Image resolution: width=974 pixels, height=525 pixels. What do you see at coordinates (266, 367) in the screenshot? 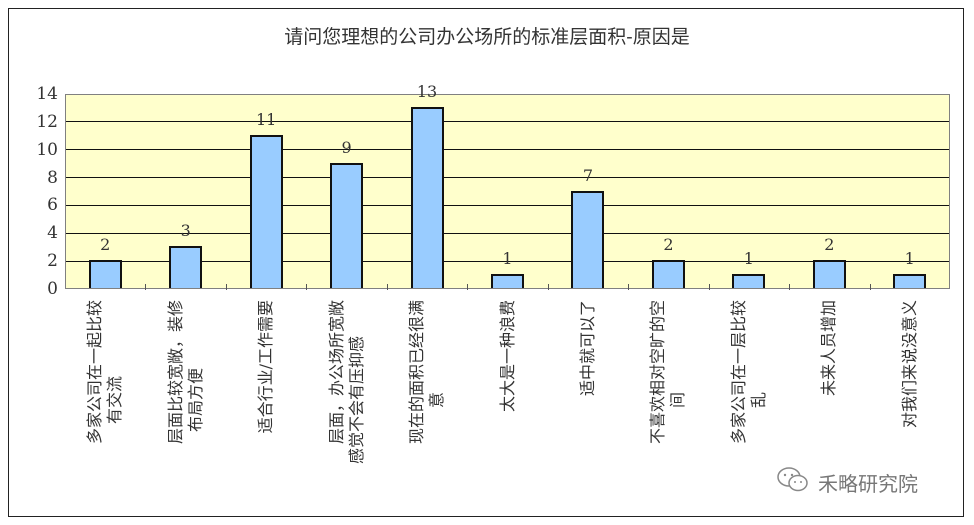
I see `x-category-label: 适合行业/工作需要` at bounding box center [266, 367].